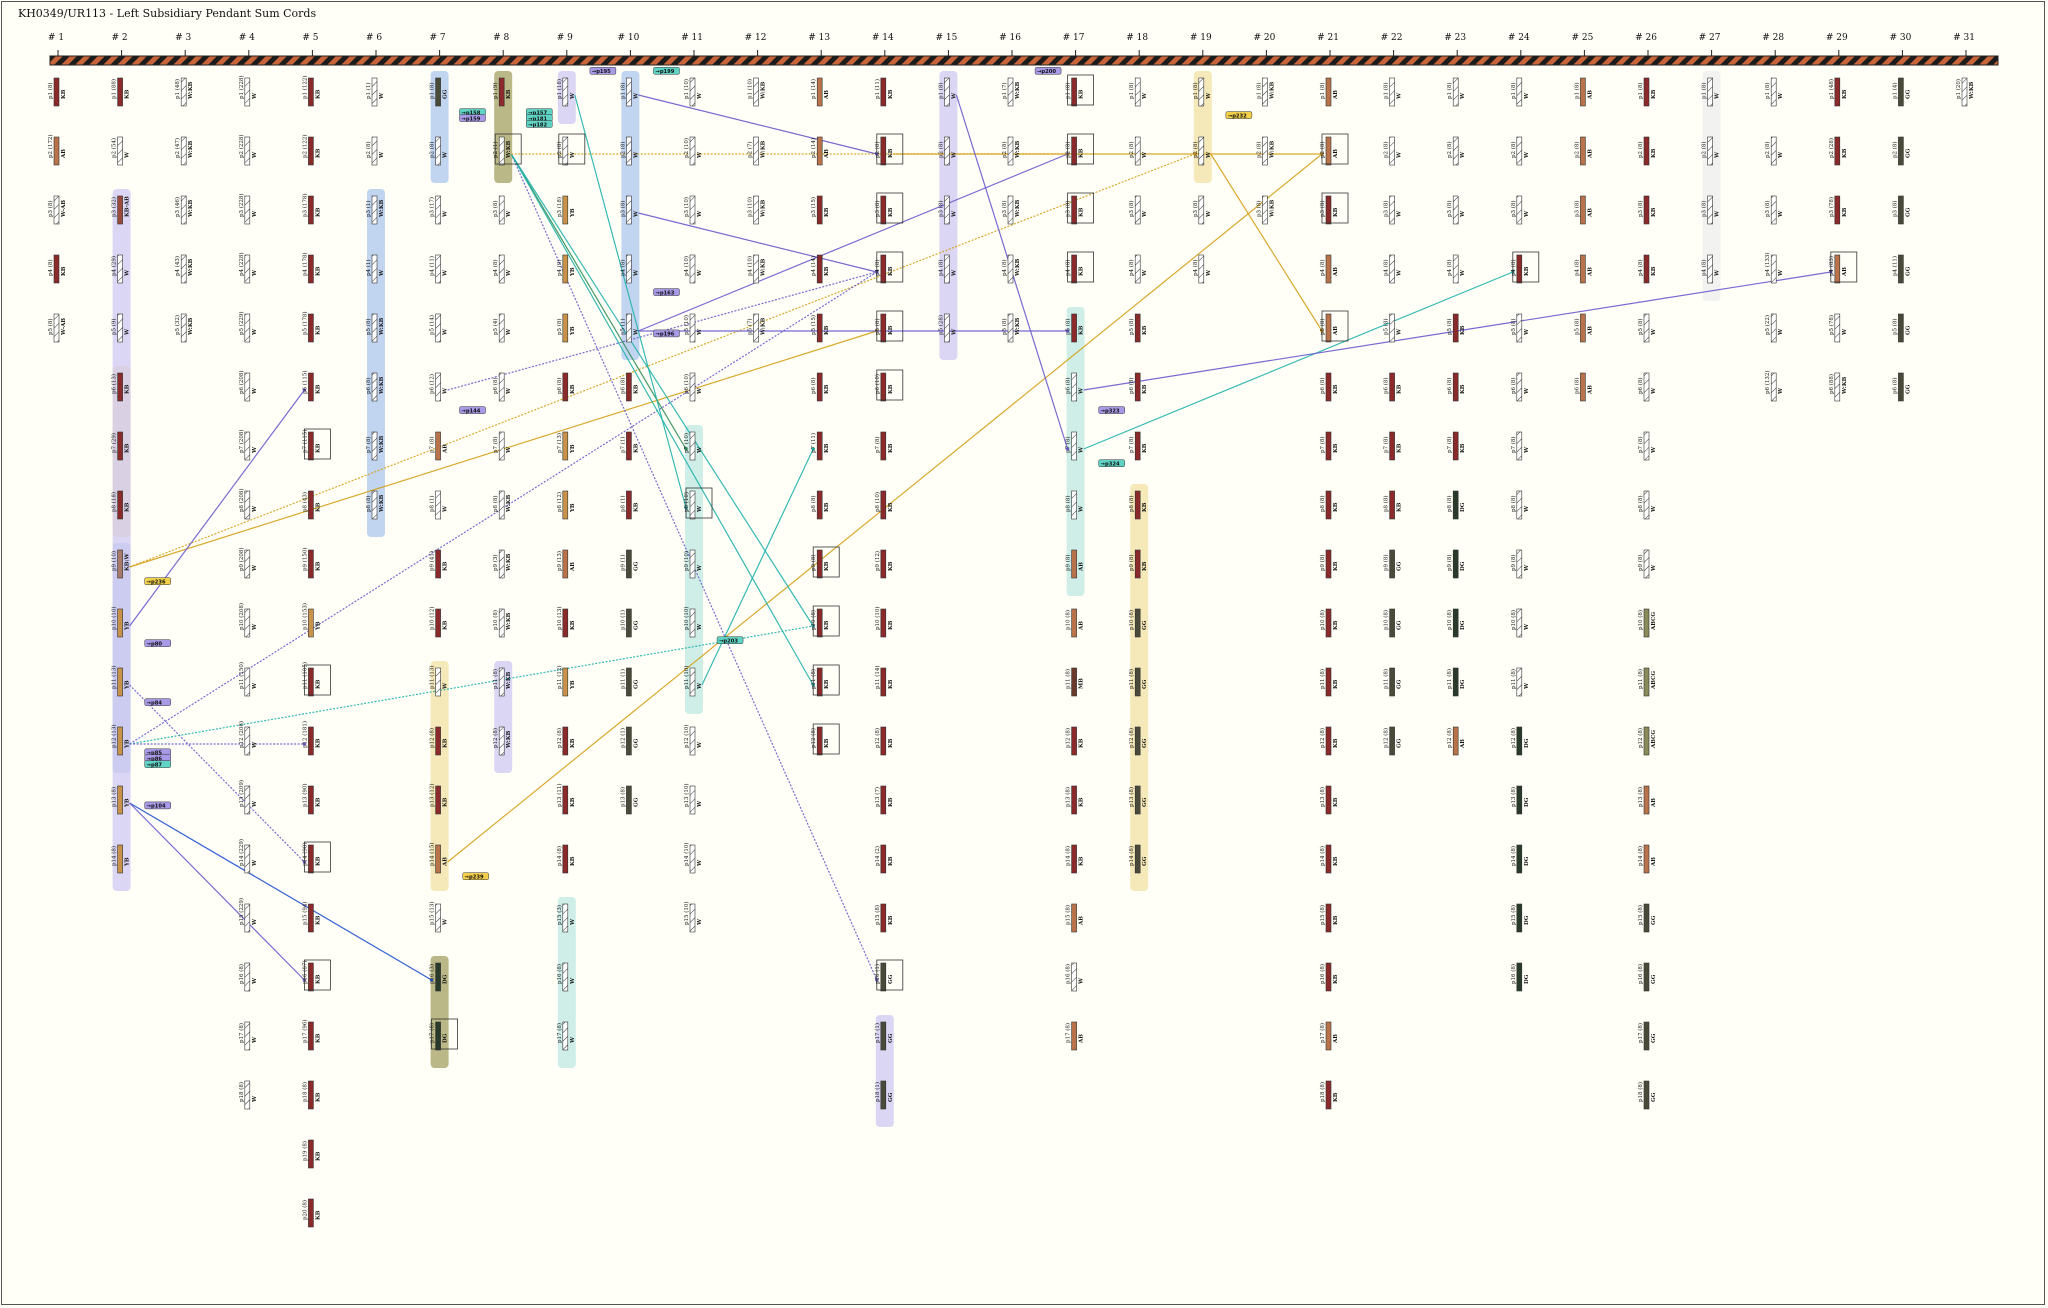  What do you see at coordinates (439, 505) in the screenshot?
I see `pendant-cord: p8 (1) W` at bounding box center [439, 505].